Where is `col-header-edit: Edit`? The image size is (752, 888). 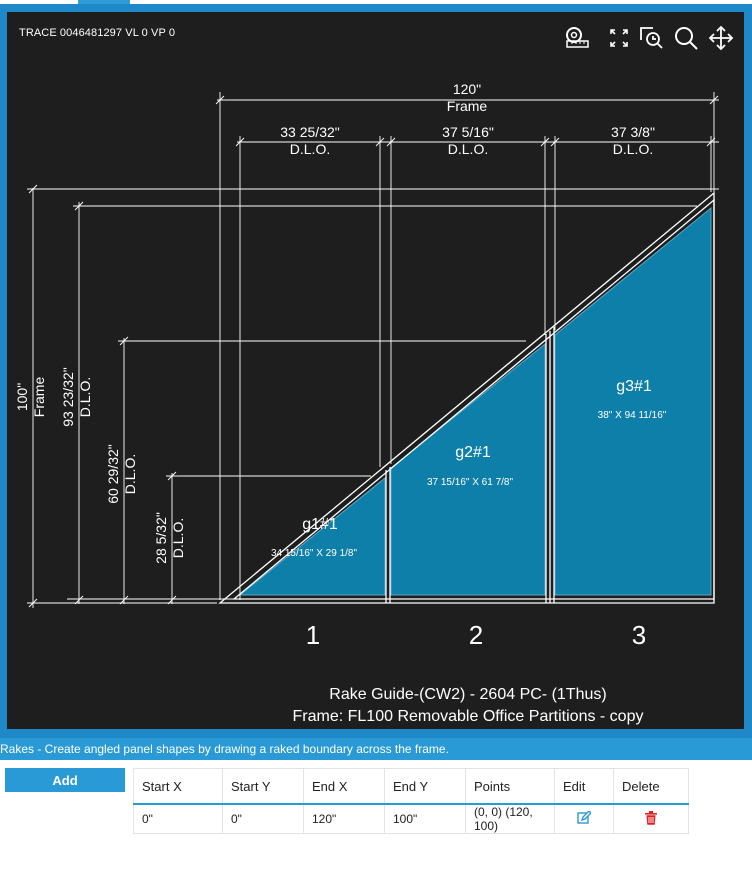
col-header-edit: Edit is located at coordinates (584, 786).